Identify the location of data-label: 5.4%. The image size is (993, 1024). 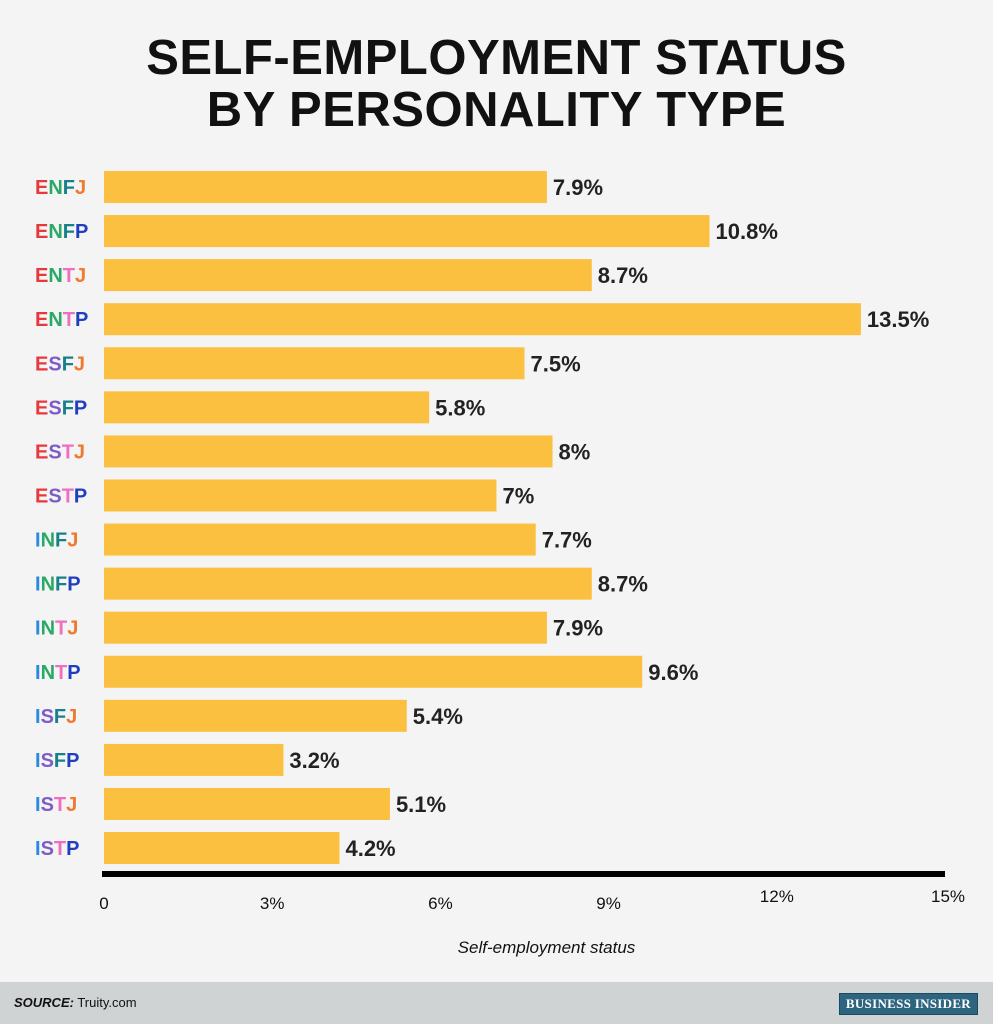
(438, 716).